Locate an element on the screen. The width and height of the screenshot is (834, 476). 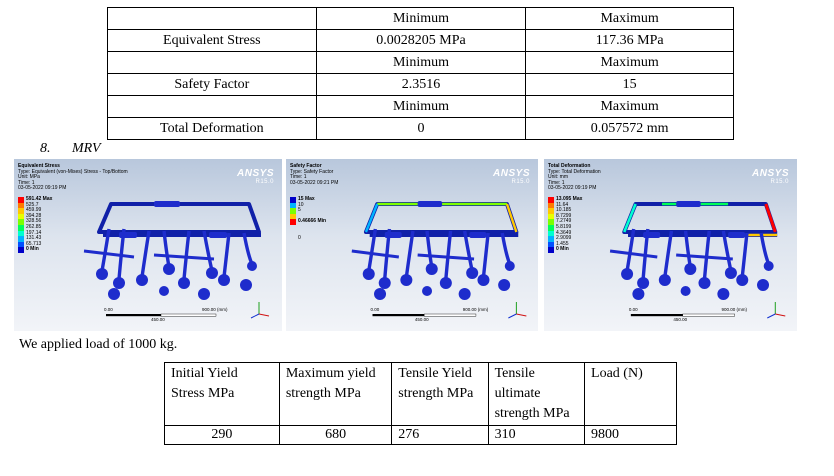
legend-entry: 262.85 is located at coordinates (35, 227).